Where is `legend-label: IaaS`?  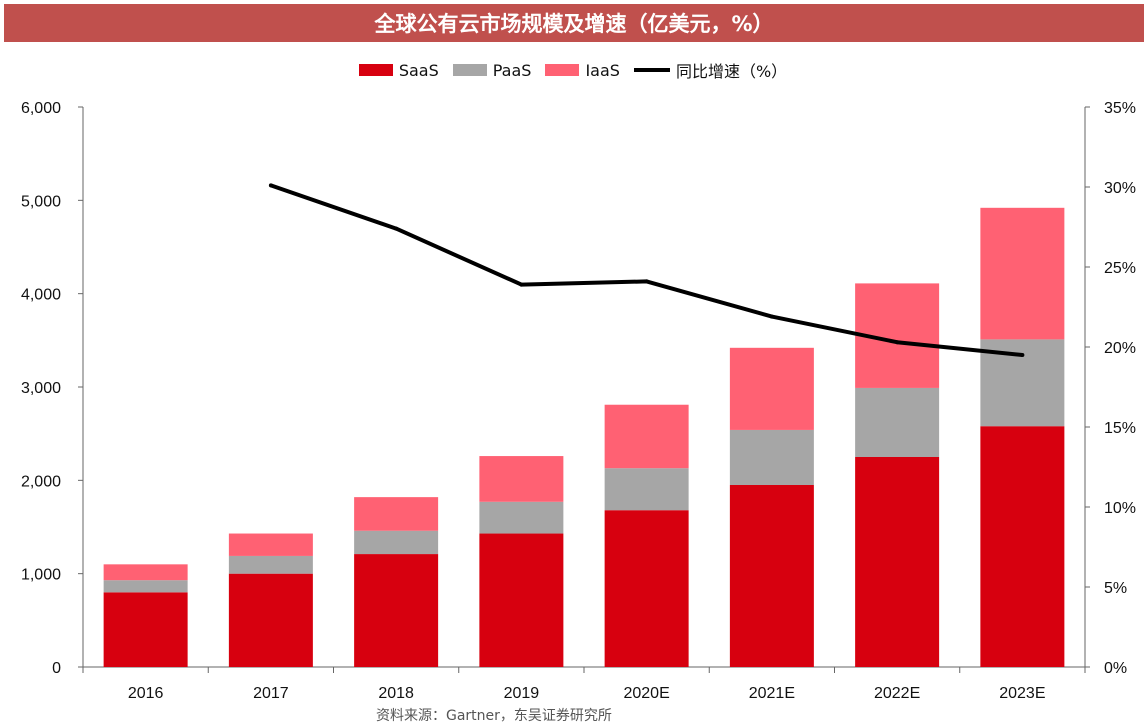
legend-label: IaaS is located at coordinates (602, 70).